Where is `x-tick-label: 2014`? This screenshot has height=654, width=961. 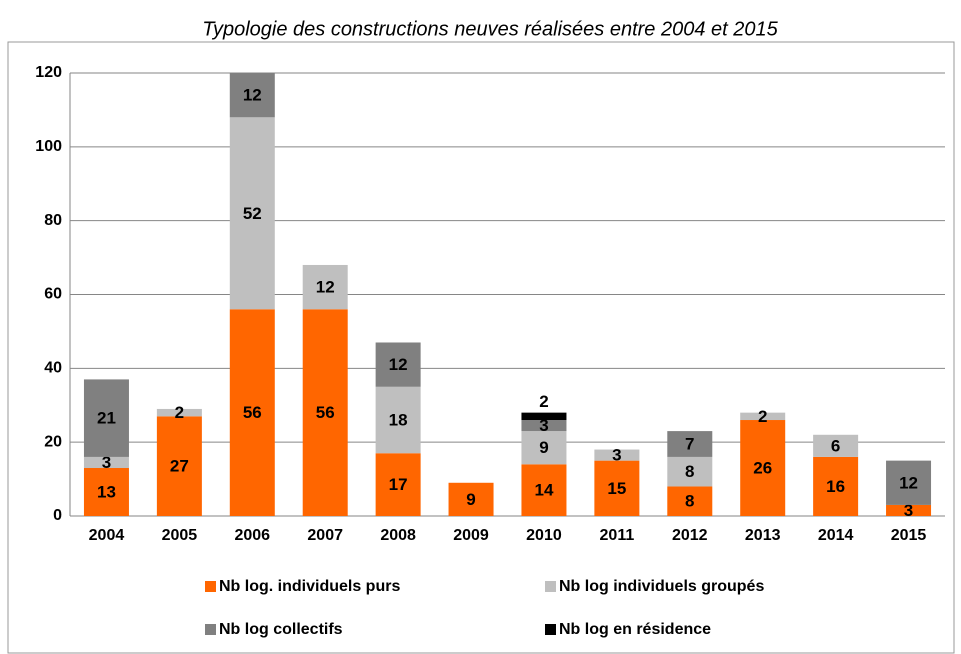
x-tick-label: 2014 is located at coordinates (836, 535).